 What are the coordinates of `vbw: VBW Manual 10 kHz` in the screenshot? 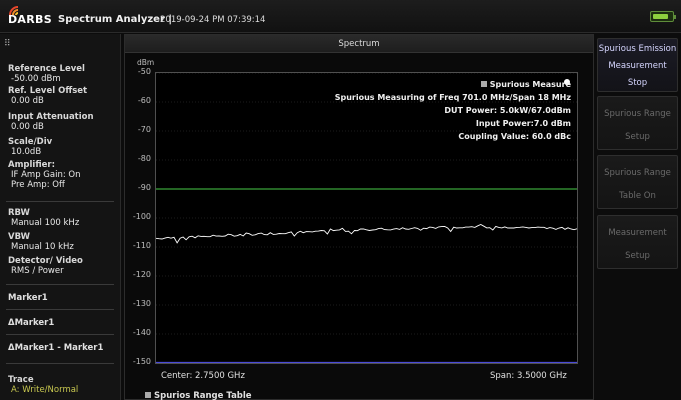 It's located at (41, 242).